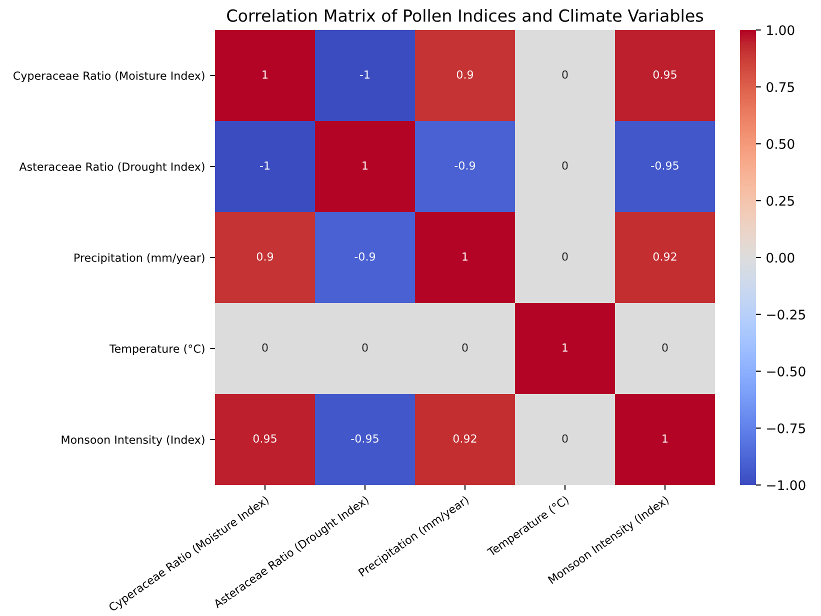 Image resolution: width=821 pixels, height=616 pixels. What do you see at coordinates (786, 371) in the screenshot?
I see `color-bar-label: −0.50` at bounding box center [786, 371].